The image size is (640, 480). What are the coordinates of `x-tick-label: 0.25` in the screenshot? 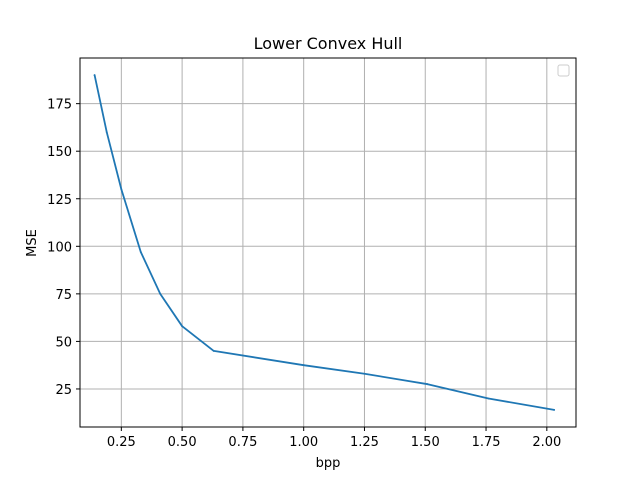 It's located at (121, 442).